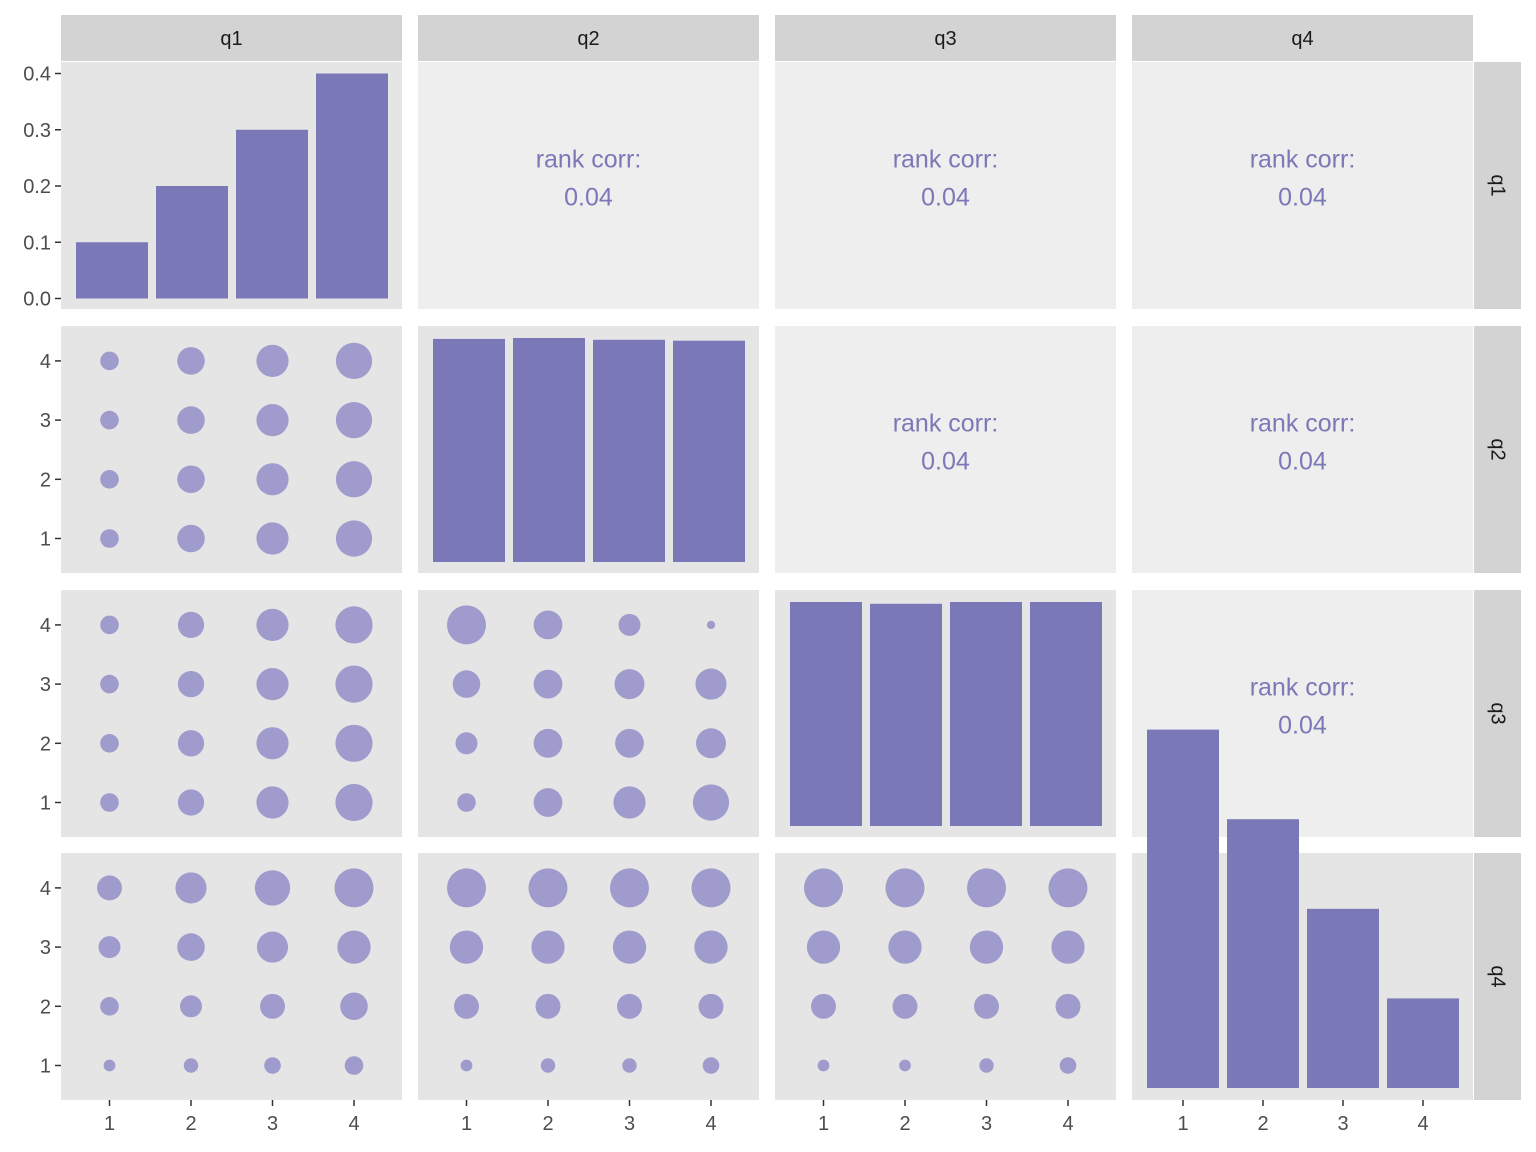 This screenshot has height=1152, width=1536. I want to click on xtick-label-q1-2: 2, so click(190, 1124).